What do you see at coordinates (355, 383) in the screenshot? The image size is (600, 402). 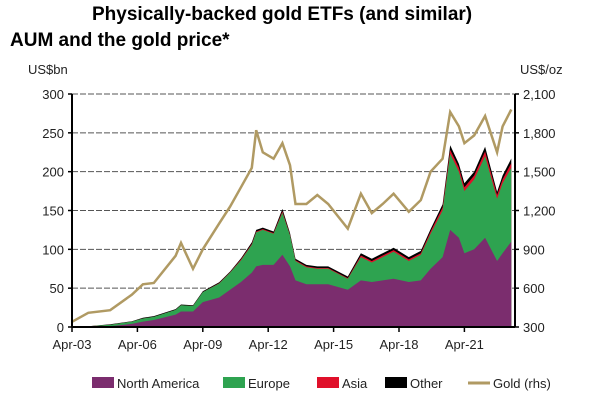 I see `legend-label: Asia` at bounding box center [355, 383].